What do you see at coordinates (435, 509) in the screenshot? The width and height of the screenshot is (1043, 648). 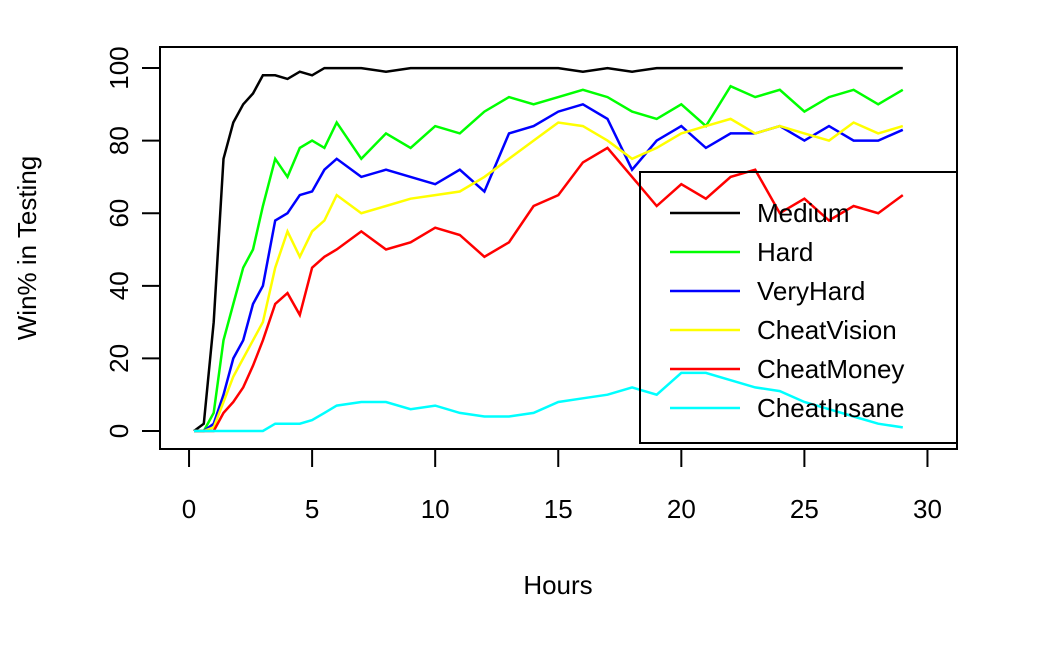 I see `x-tick-label: 10` at bounding box center [435, 509].